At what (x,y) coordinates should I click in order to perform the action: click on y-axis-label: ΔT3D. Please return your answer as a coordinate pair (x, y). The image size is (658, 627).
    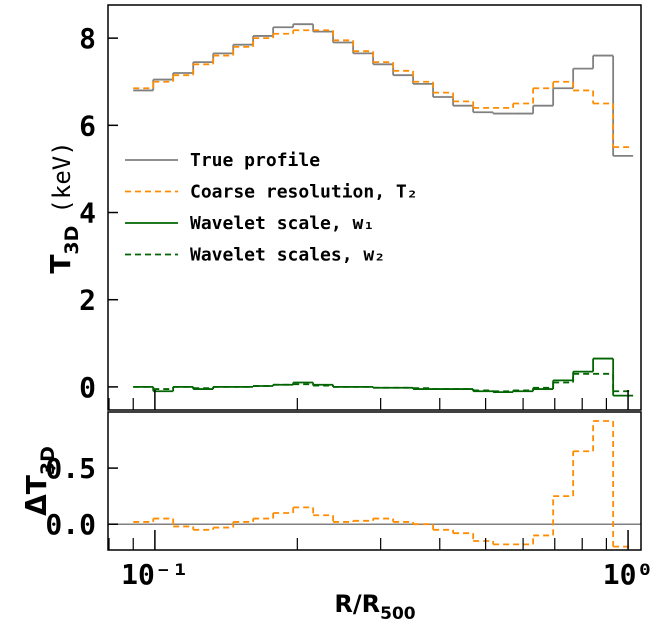
    Looking at the image, I should click on (39, 481).